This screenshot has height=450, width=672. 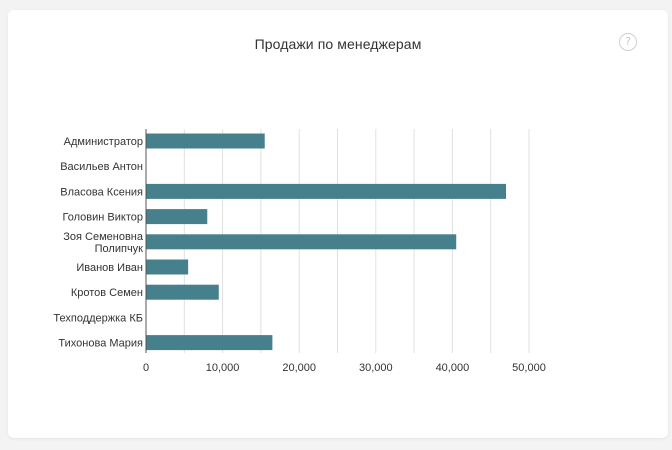 I want to click on category-label-line: Васильев Антон, so click(x=101, y=167).